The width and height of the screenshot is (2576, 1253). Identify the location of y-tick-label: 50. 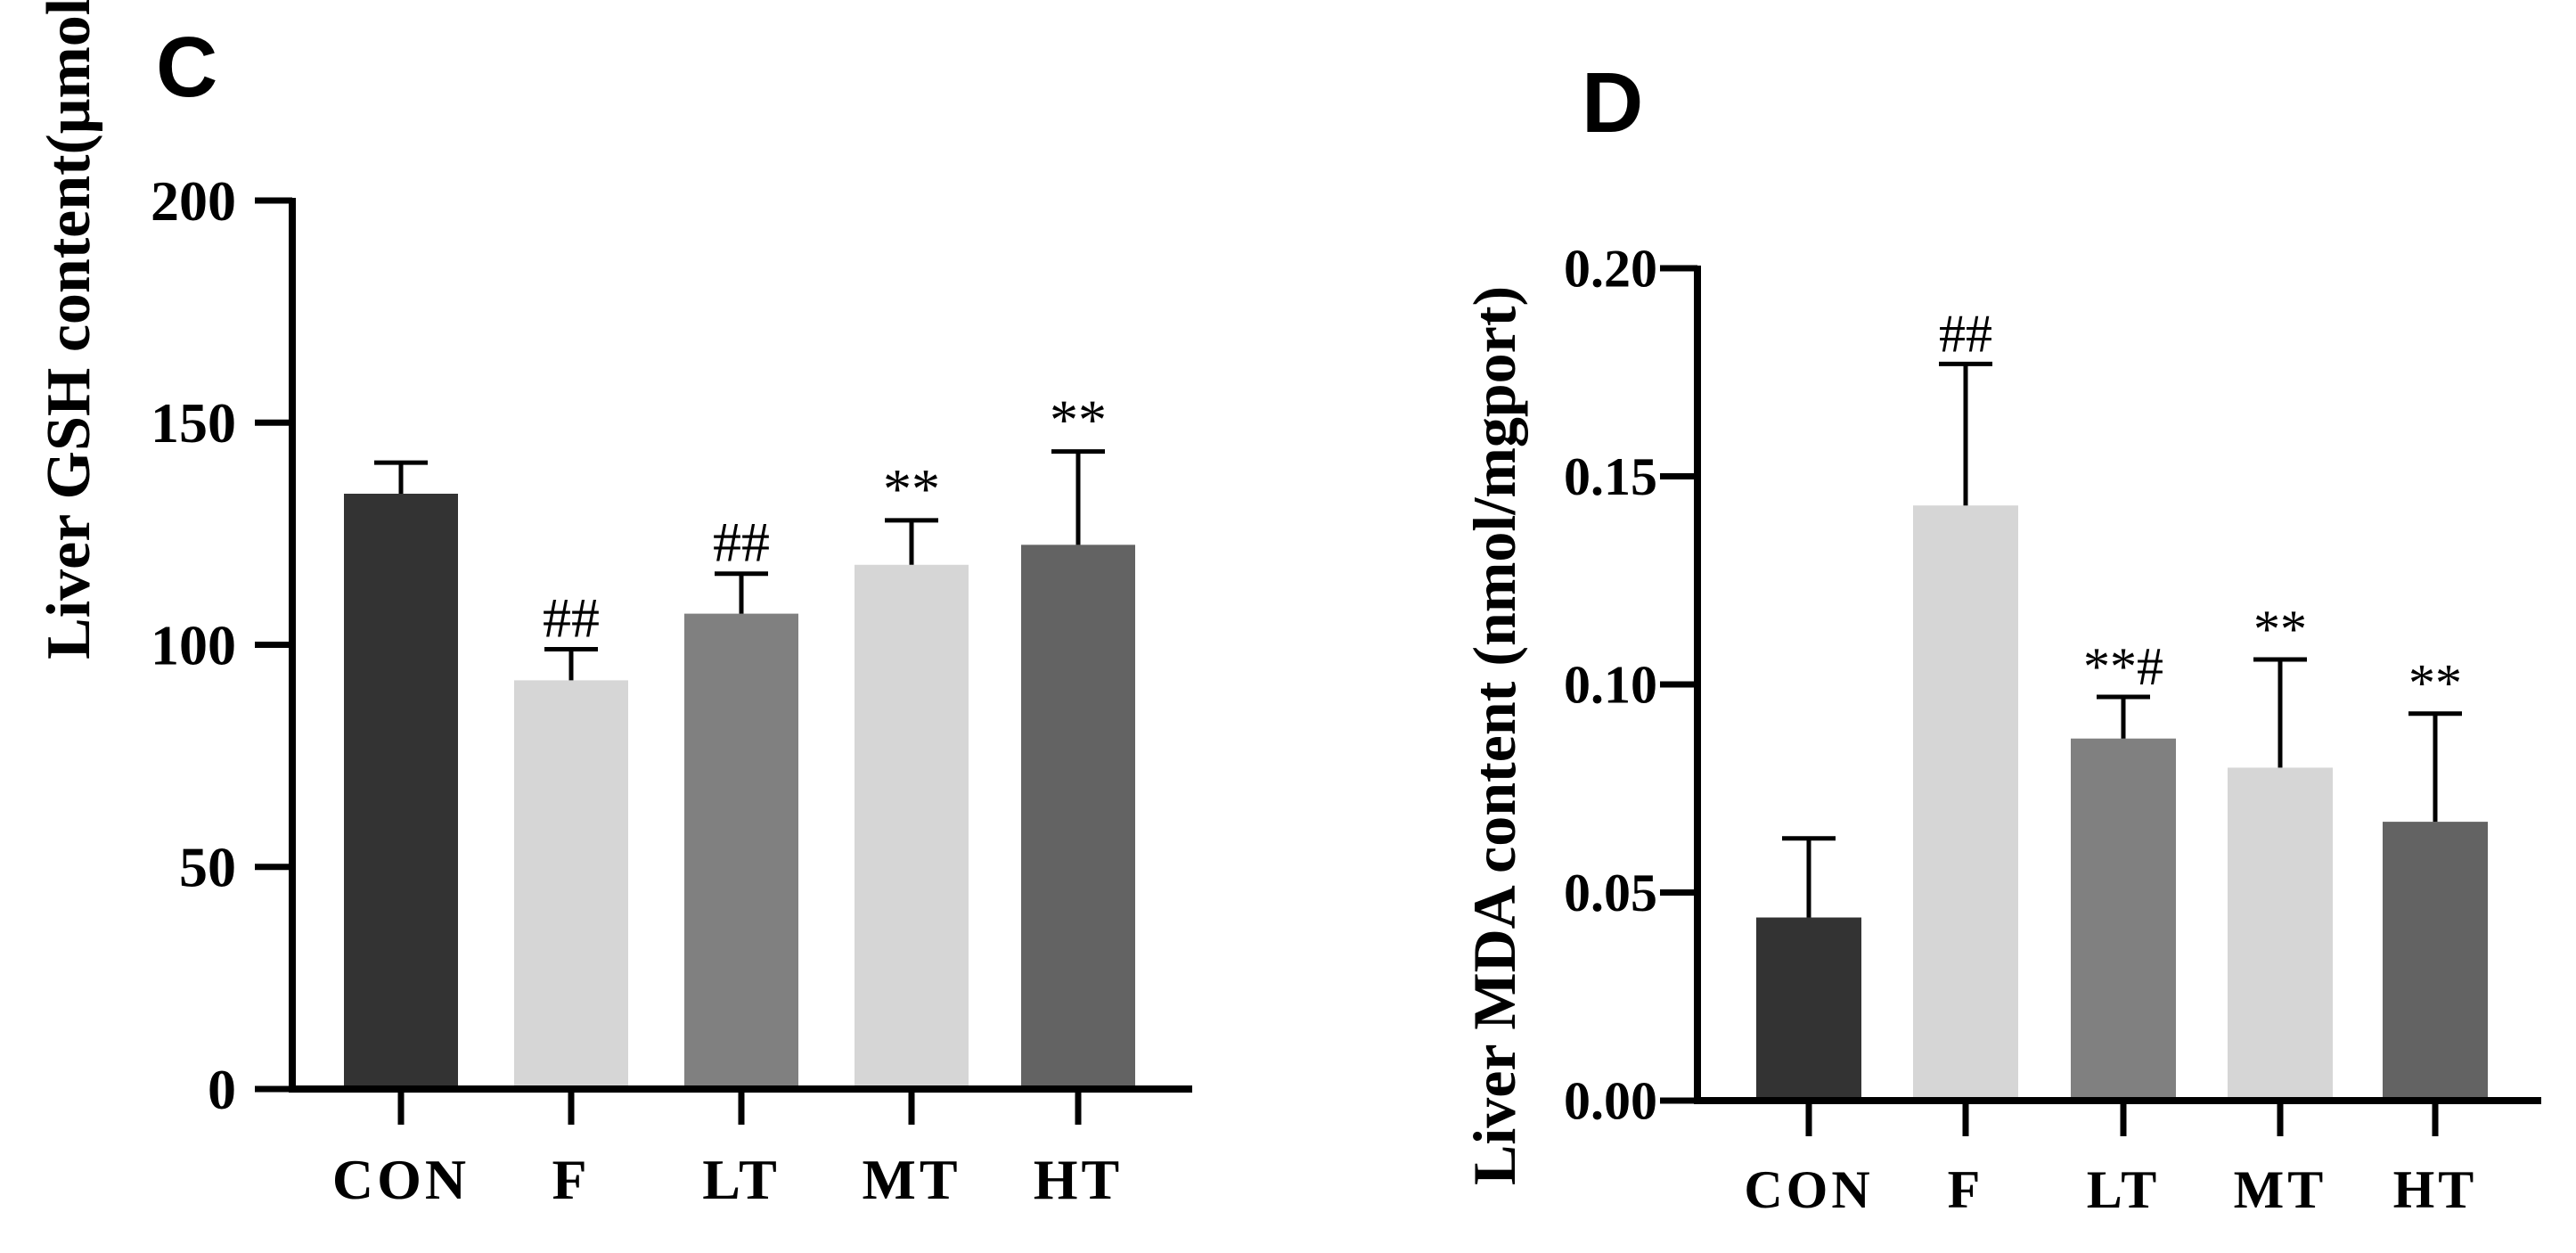
(207, 867).